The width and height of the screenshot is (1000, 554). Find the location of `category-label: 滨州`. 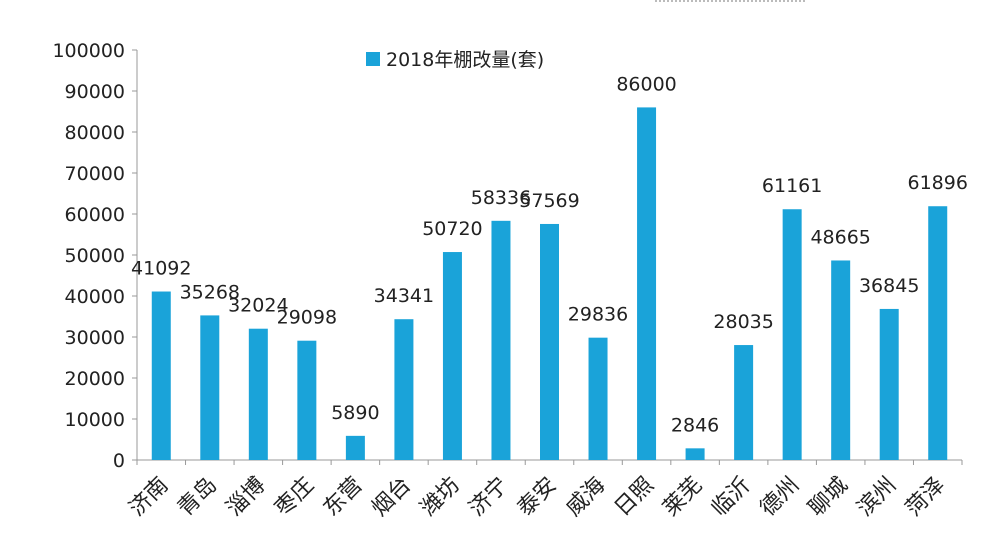

category-label: 滨州 is located at coordinates (877, 497).